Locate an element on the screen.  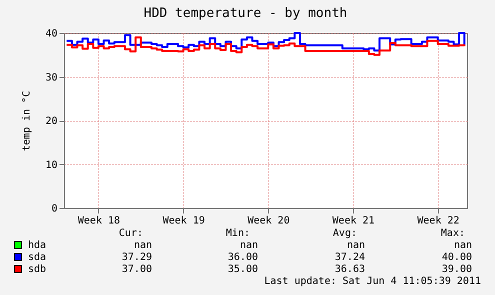
legend-label: sdb is located at coordinates (37, 269).